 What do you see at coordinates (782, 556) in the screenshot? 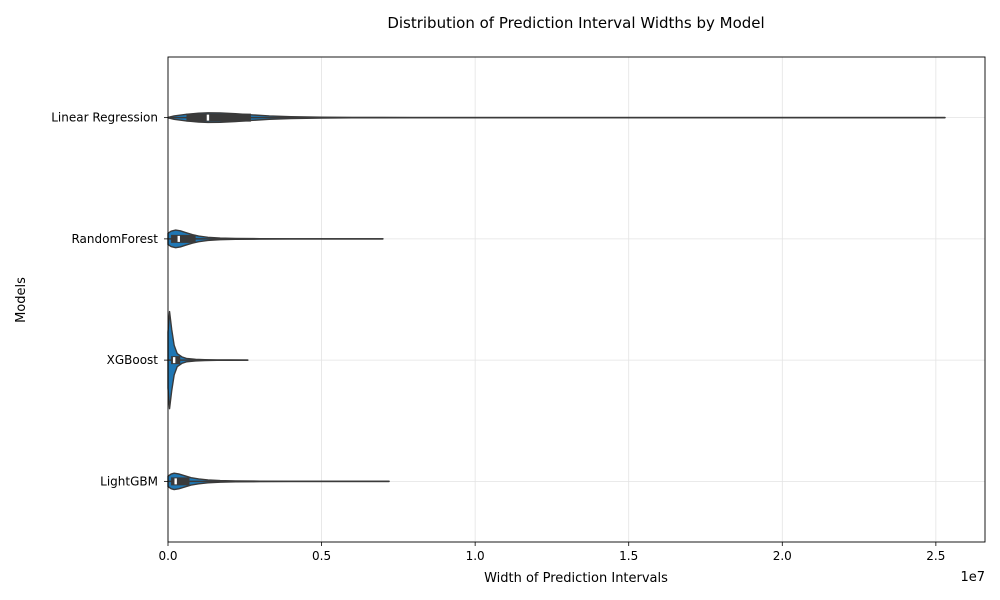
I see `x-tick-label: 2.0` at bounding box center [782, 556].